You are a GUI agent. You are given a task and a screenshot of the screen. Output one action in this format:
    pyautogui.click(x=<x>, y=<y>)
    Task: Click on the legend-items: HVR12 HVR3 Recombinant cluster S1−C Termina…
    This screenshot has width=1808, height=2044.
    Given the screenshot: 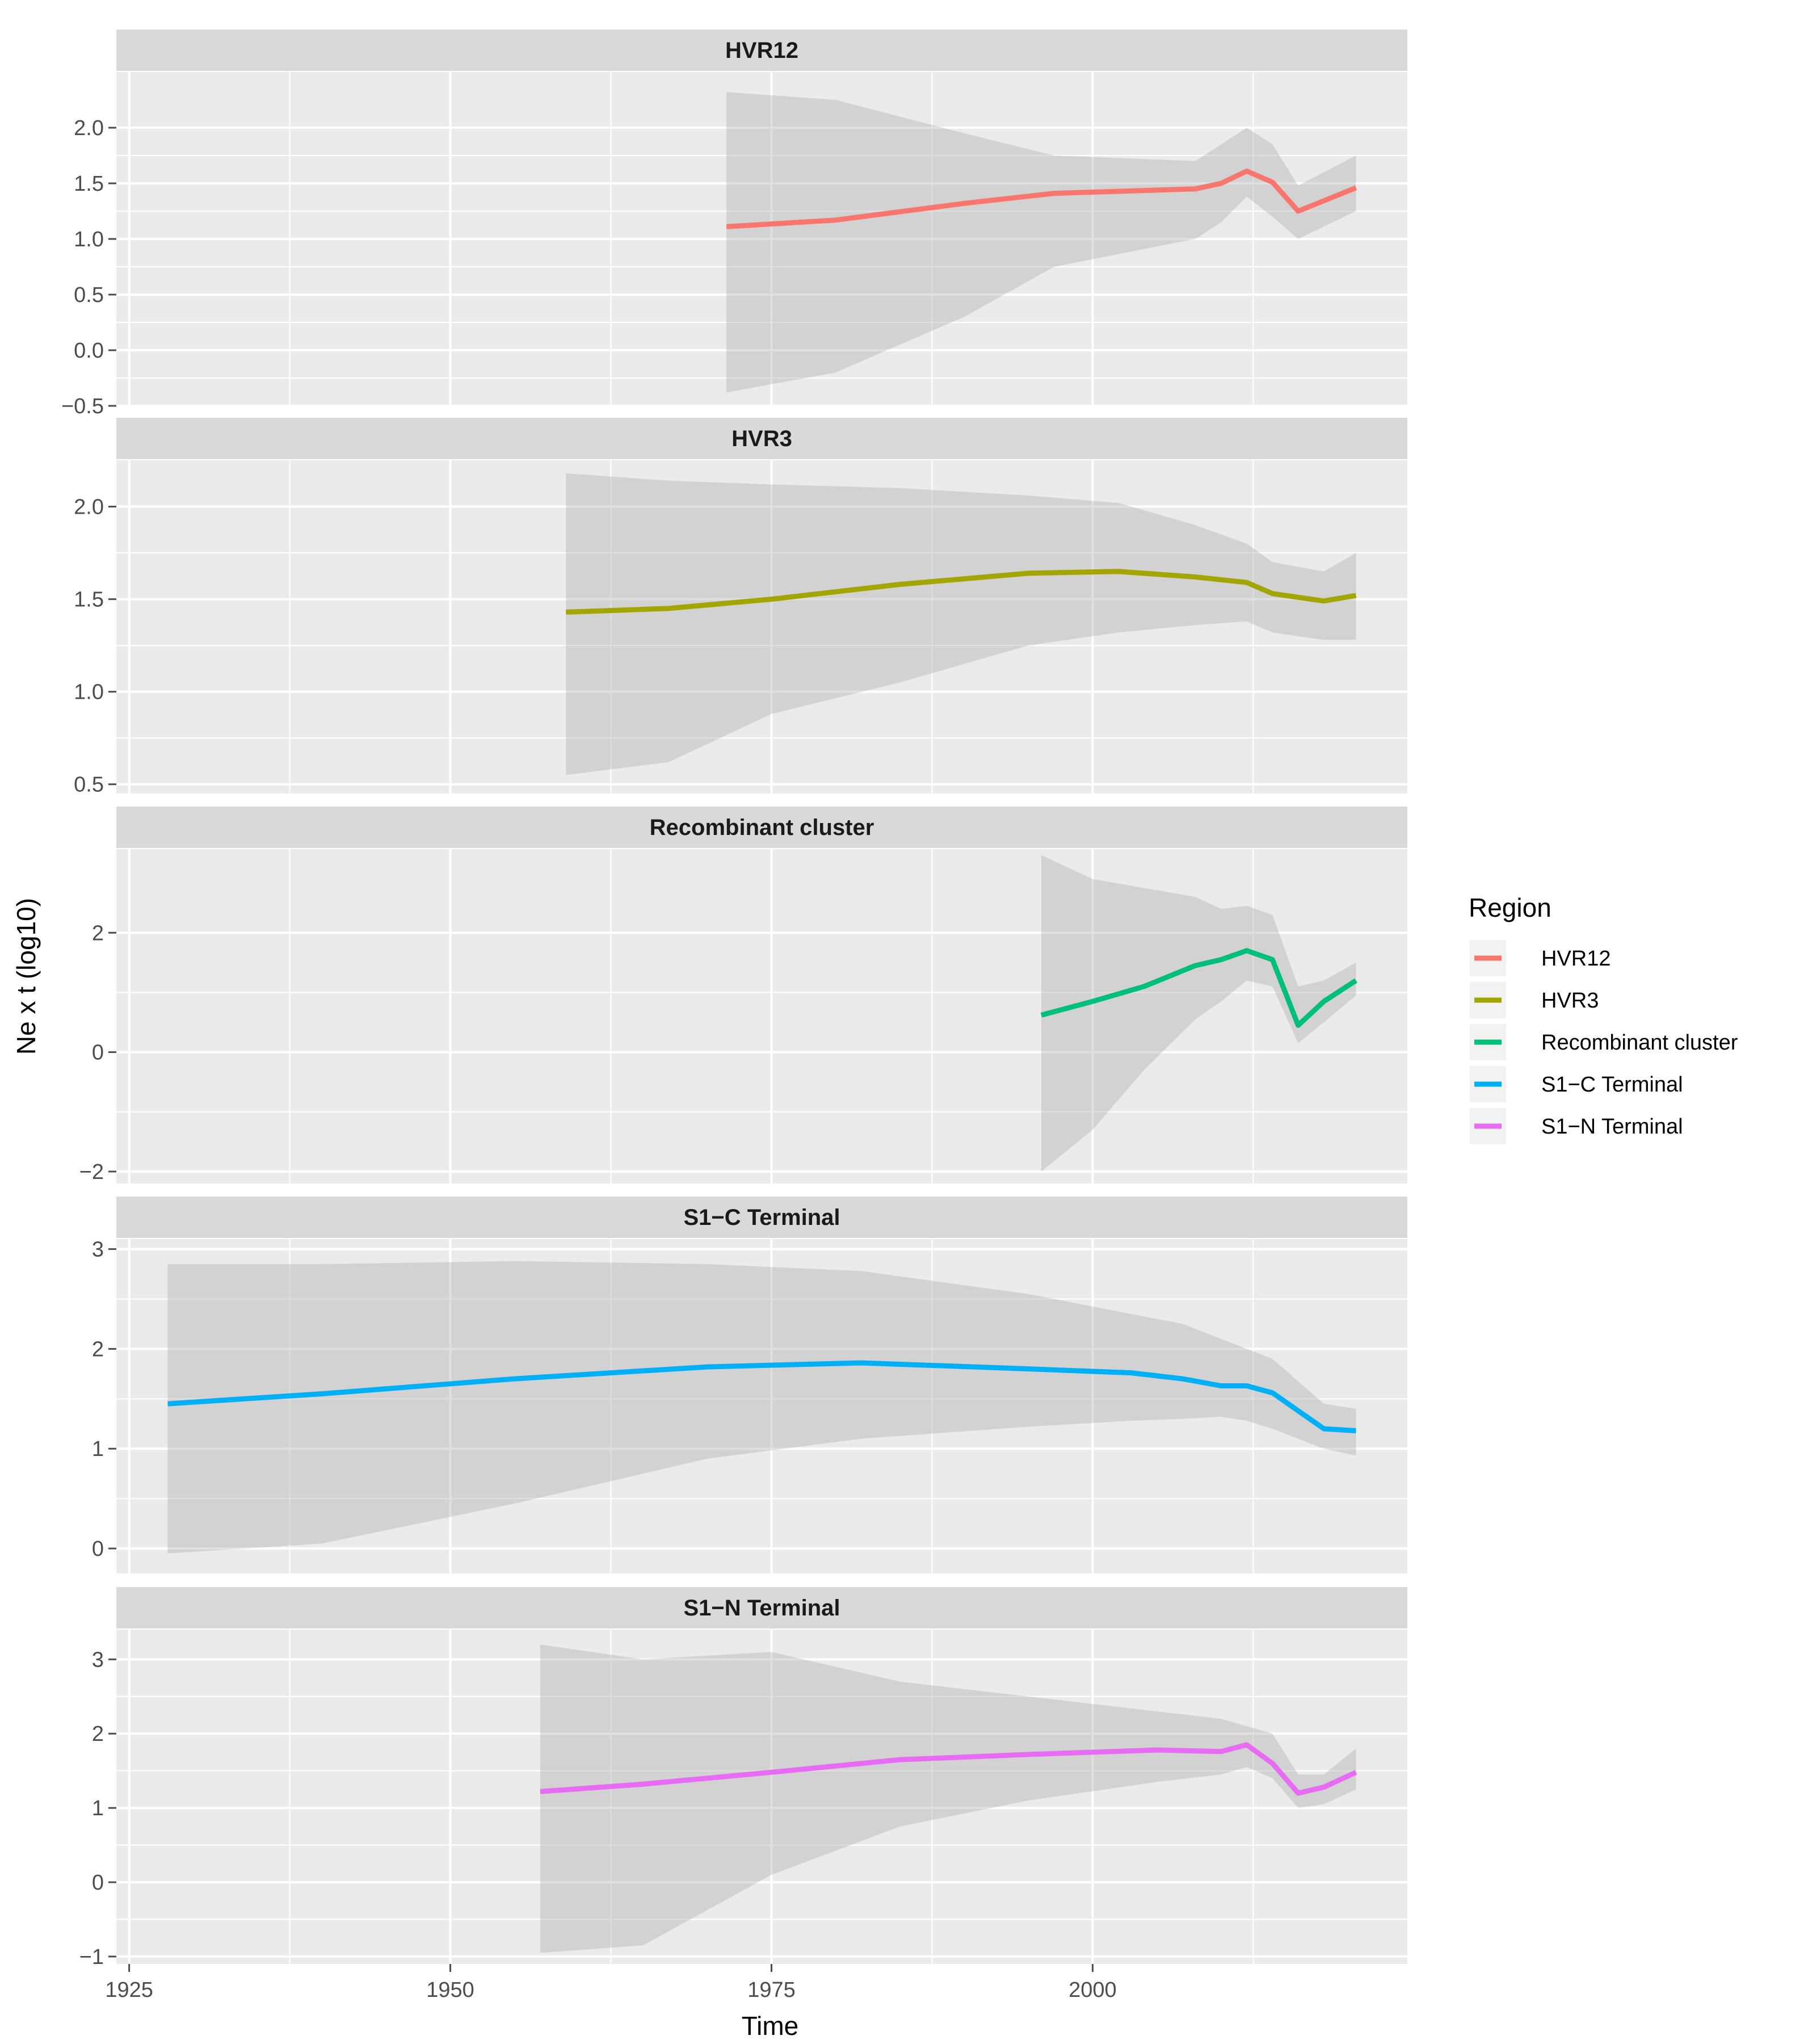 What is the action you would take?
    pyautogui.click(x=1604, y=1042)
    